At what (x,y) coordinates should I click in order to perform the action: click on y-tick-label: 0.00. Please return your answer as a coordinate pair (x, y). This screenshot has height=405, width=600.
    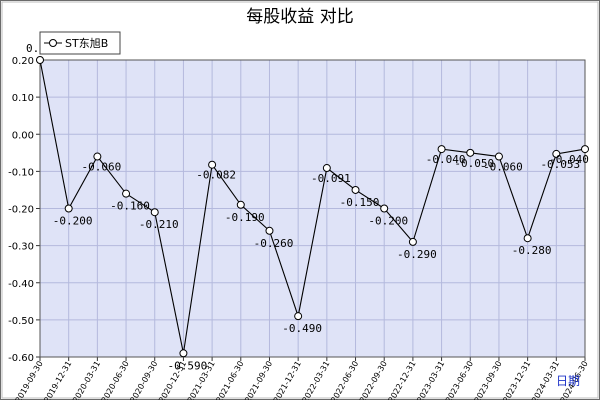
    Looking at the image, I should click on (23, 135).